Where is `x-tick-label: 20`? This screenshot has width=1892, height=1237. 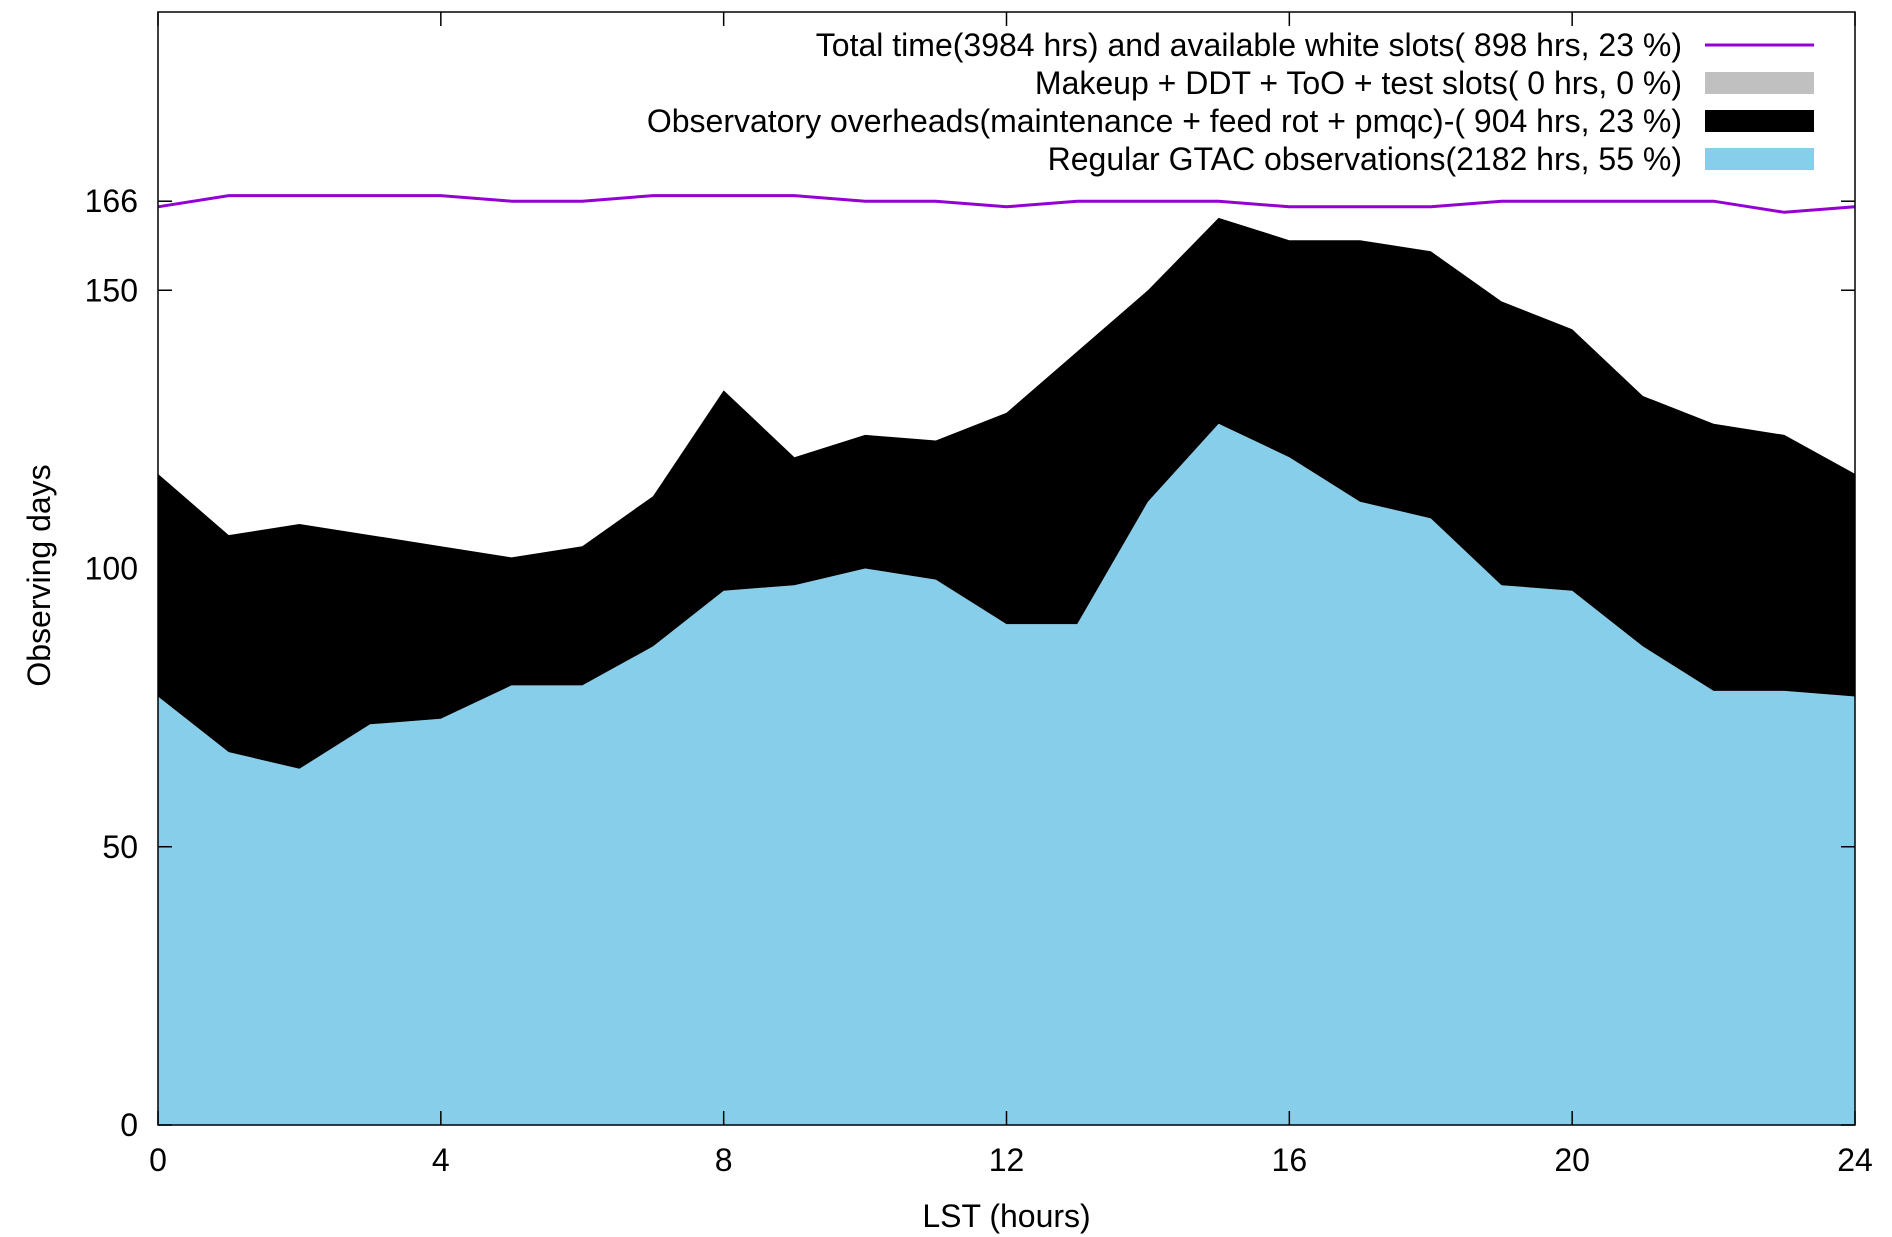 x-tick-label: 20 is located at coordinates (1572, 1160).